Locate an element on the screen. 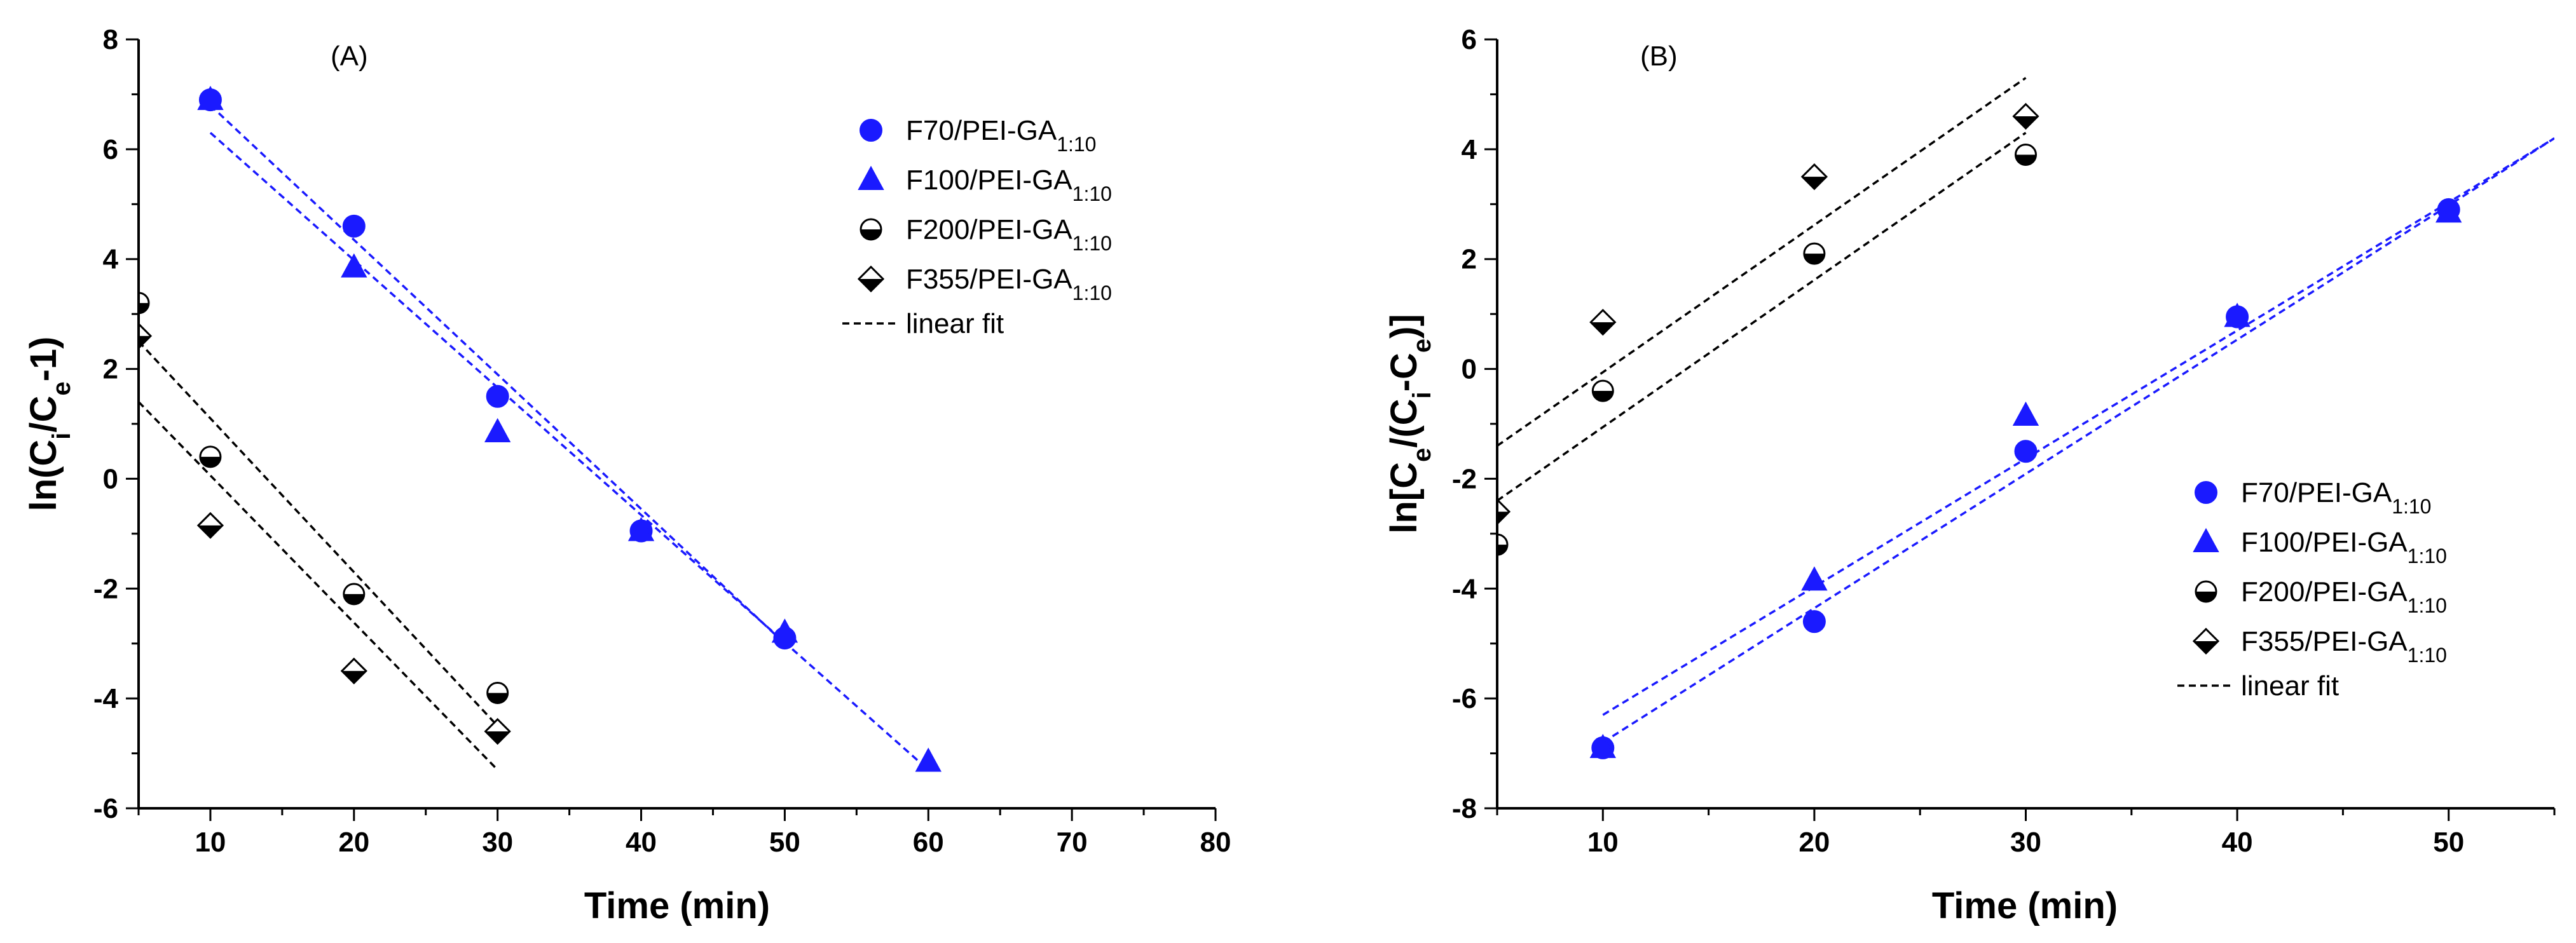 The height and width of the screenshot is (943, 2576). x-tick-label-a: 30 is located at coordinates (497, 842).